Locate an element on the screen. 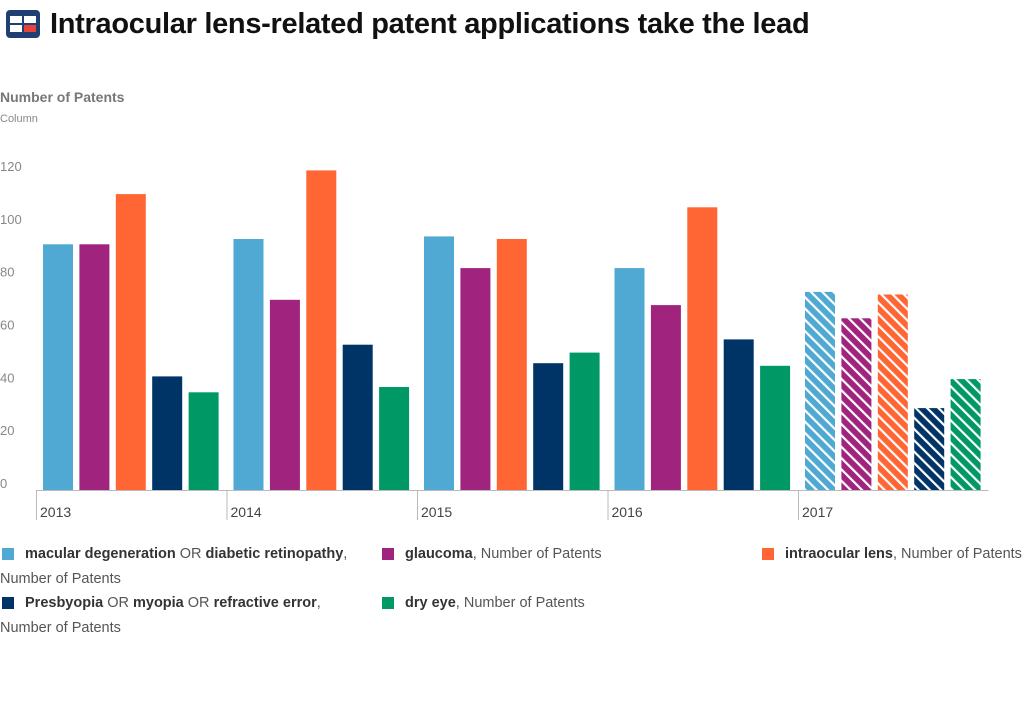  legend-swatch-presbyopia is located at coordinates (8, 603).